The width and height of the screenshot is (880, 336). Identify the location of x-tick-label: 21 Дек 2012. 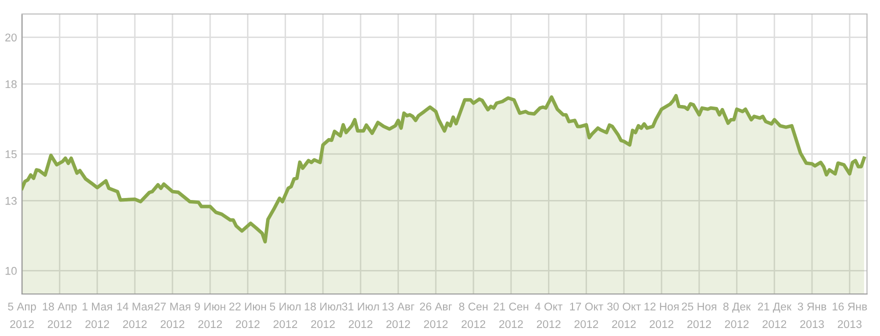
(775, 315).